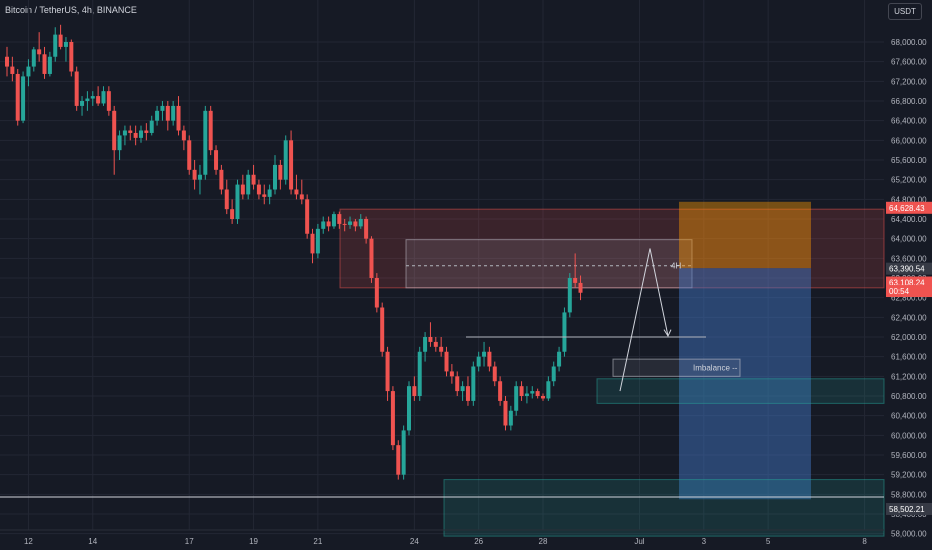 This screenshot has width=932, height=550. Describe the element at coordinates (909, 317) in the screenshot. I see `price-tick-label: 62,400.00` at that location.